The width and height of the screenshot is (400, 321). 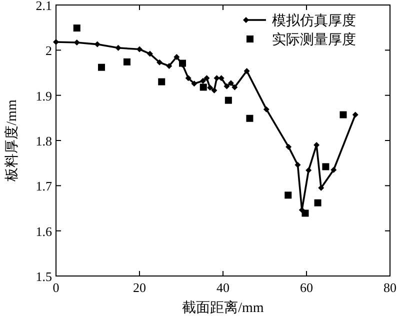 I want to click on y-tick-label: 2.1, so click(x=44, y=6).